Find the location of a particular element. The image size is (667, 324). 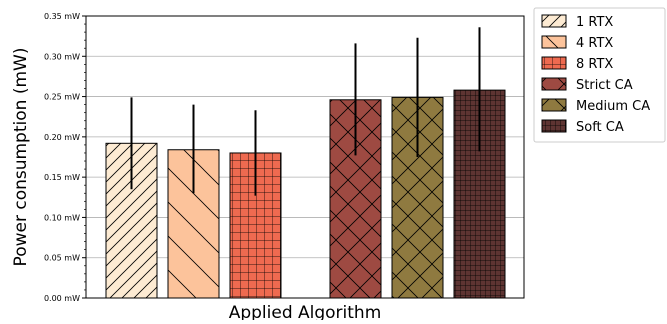

x-axis-label: Applied Algorithm is located at coordinates (305, 311).